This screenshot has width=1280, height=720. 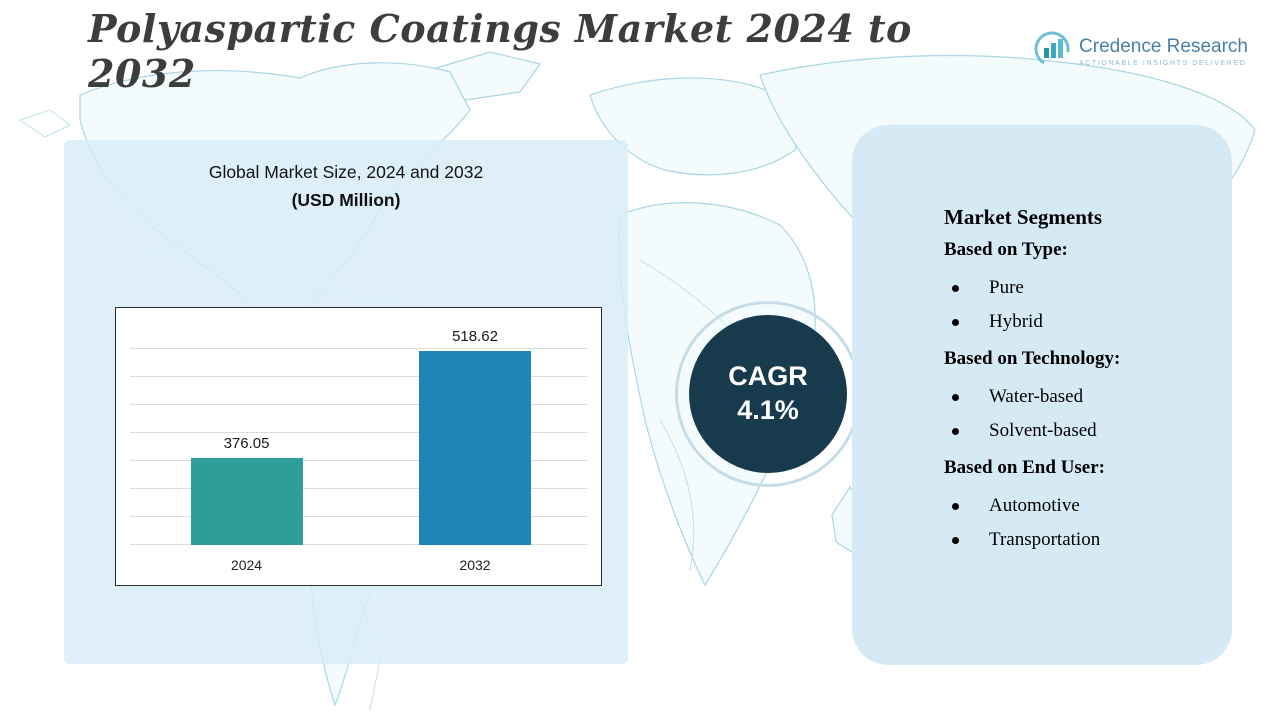 What do you see at coordinates (246, 501) in the screenshot?
I see `bar-2024` at bounding box center [246, 501].